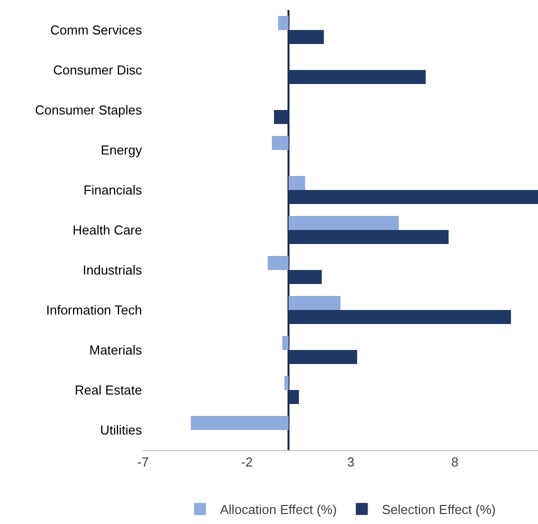 This screenshot has width=538, height=524. What do you see at coordinates (115, 350) in the screenshot?
I see `y-tick-label: Materials` at bounding box center [115, 350].